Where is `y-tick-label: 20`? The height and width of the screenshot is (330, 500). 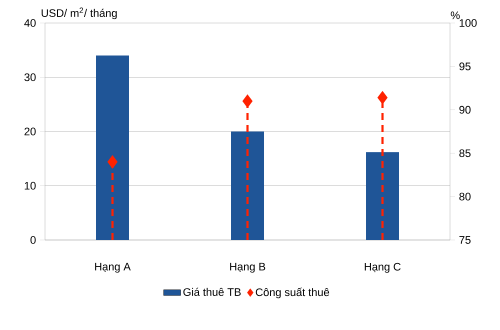 y-tick-label: 20 is located at coordinates (30, 132).